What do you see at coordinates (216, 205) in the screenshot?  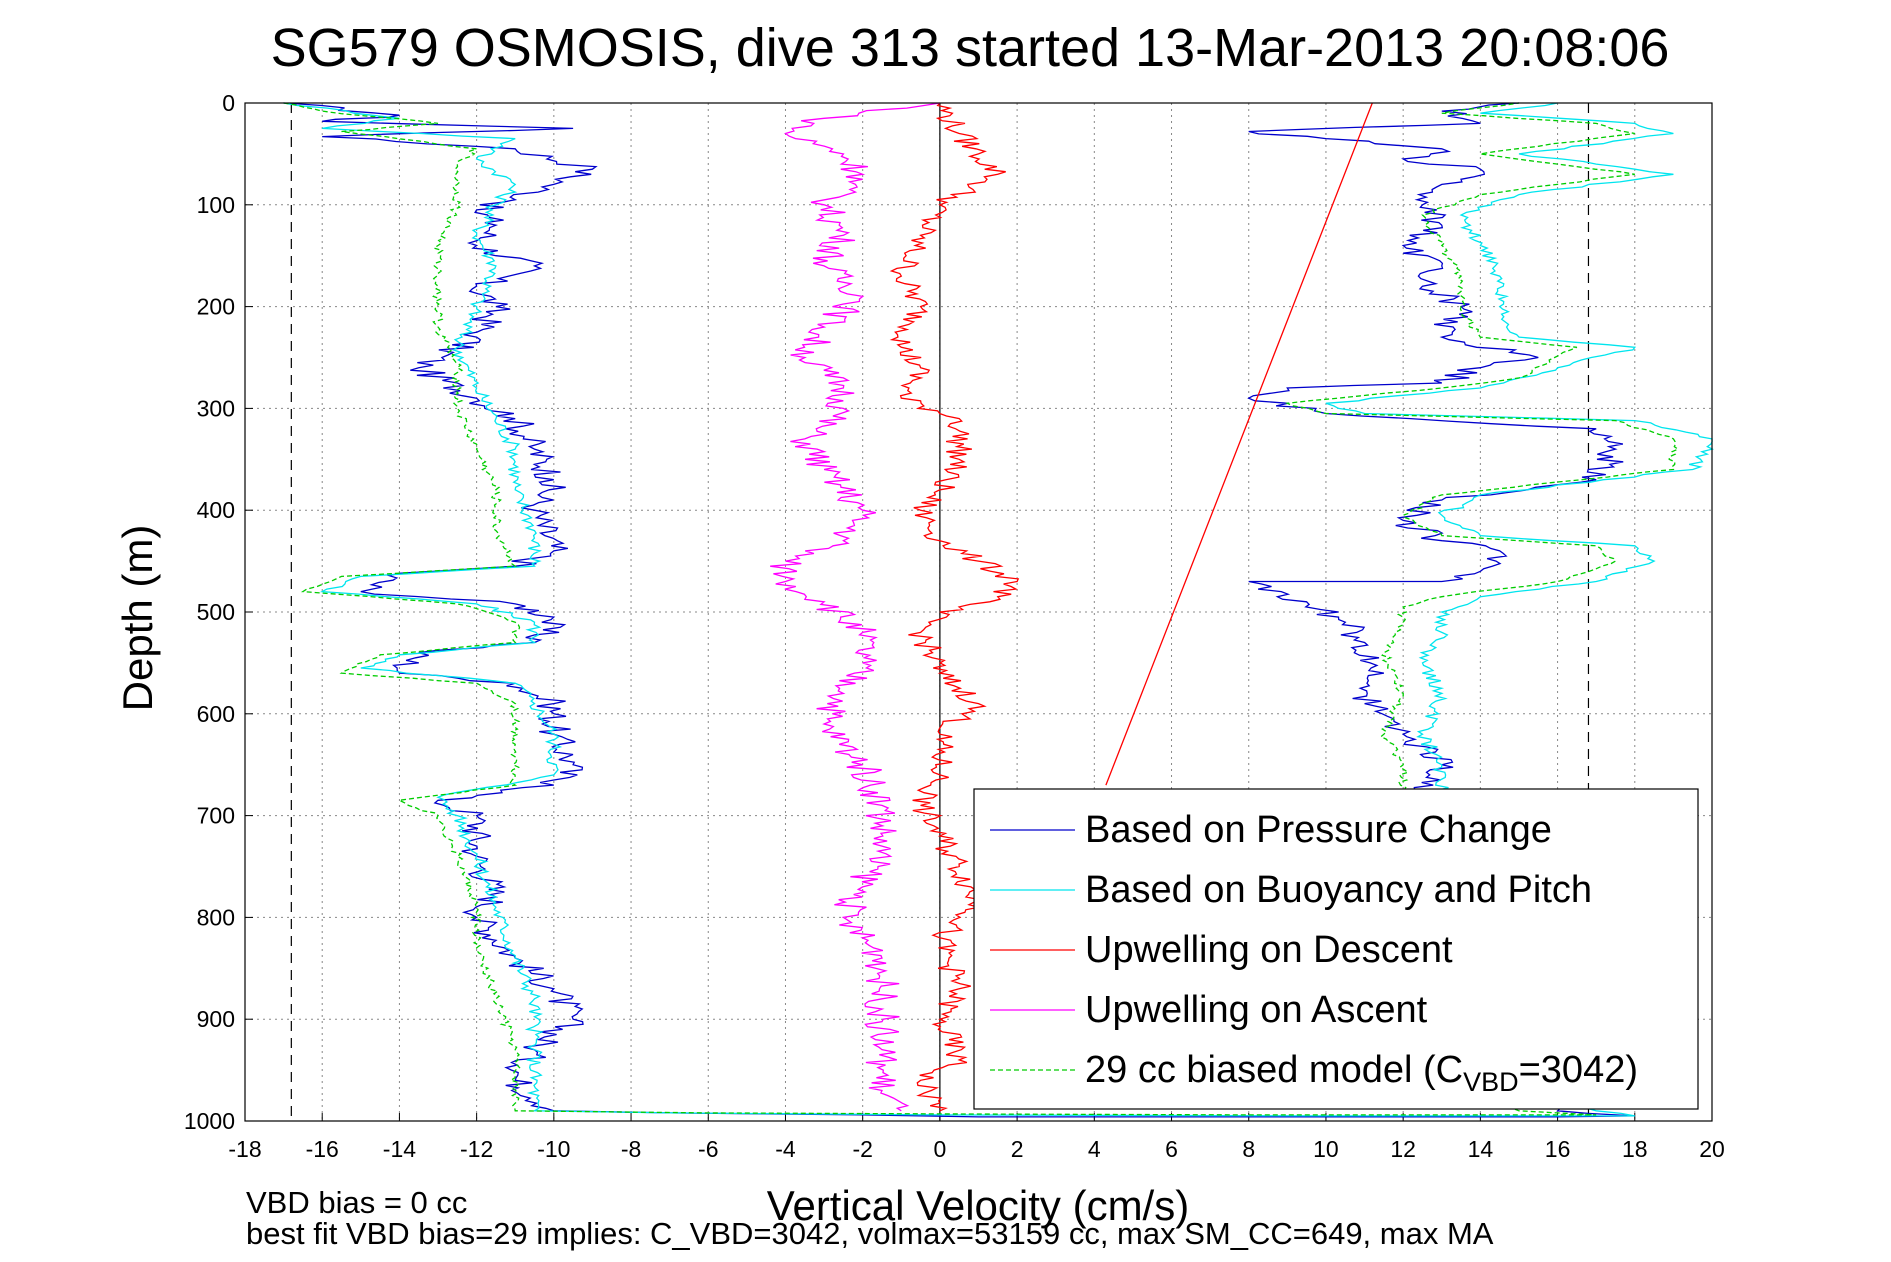 I see `y-tick-label: 100` at bounding box center [216, 205].